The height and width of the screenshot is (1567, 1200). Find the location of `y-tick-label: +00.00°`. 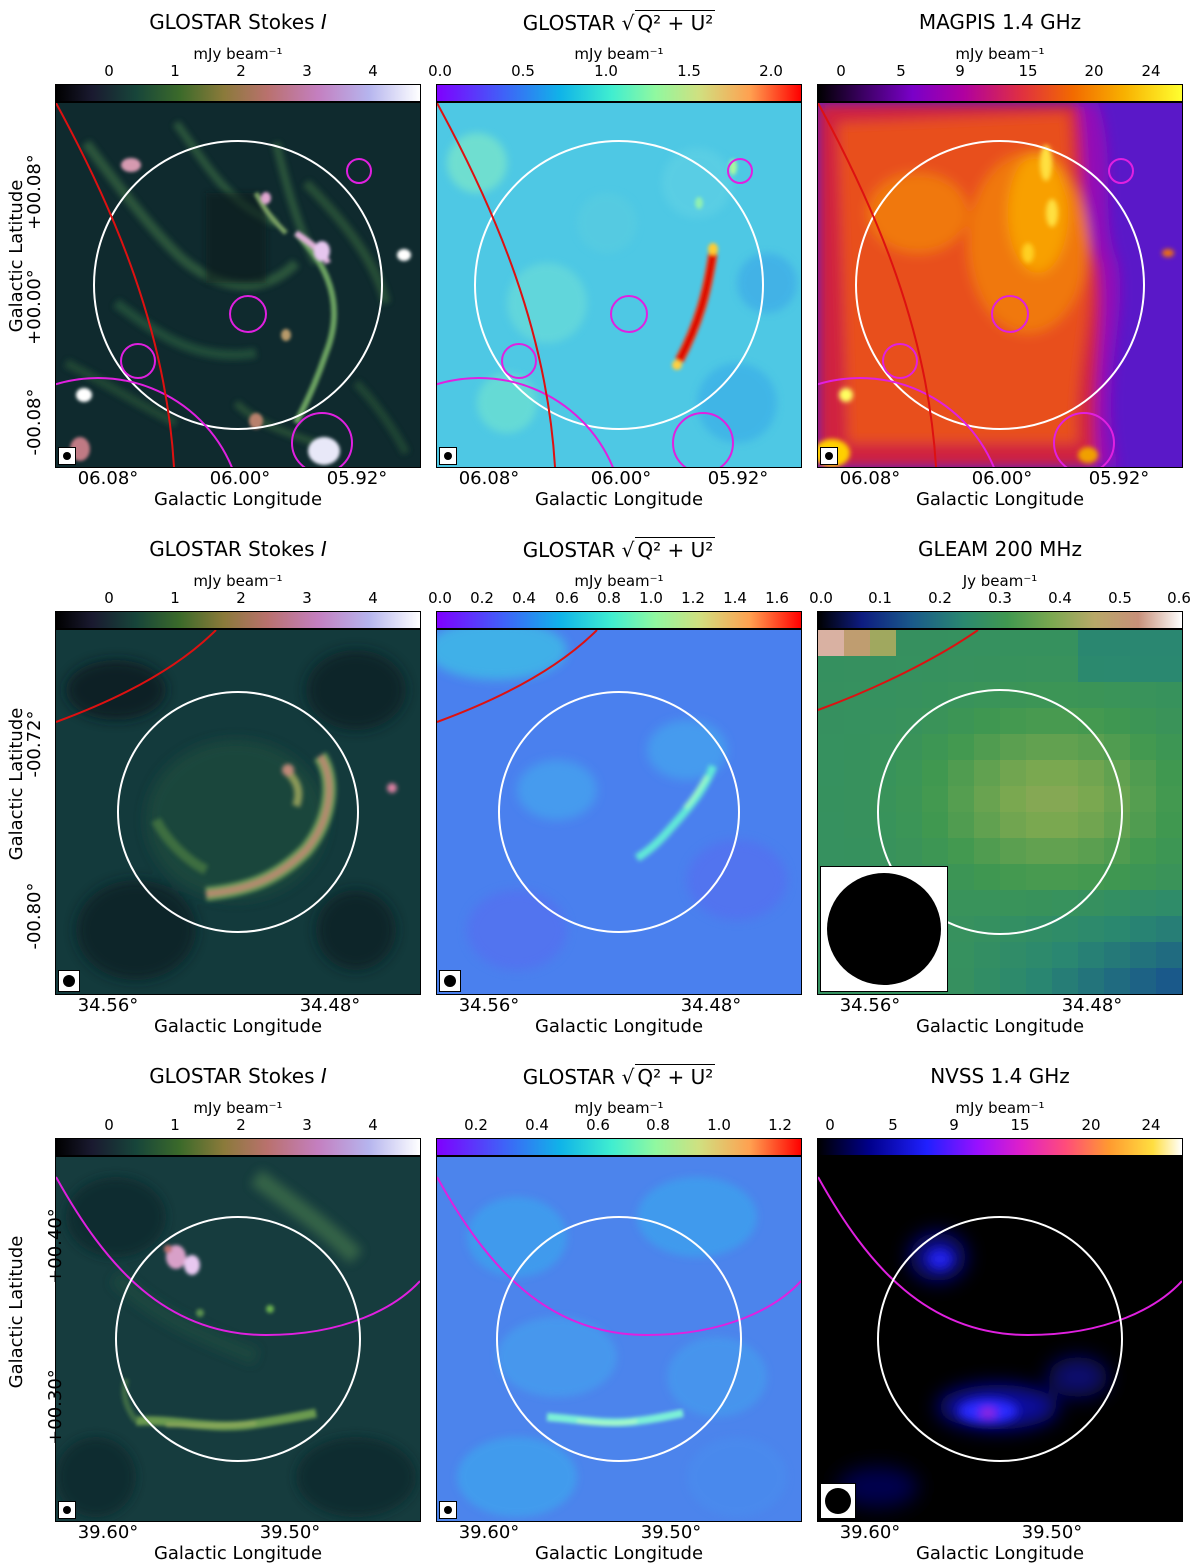

y-tick-label: +00.00° is located at coordinates (34, 307).